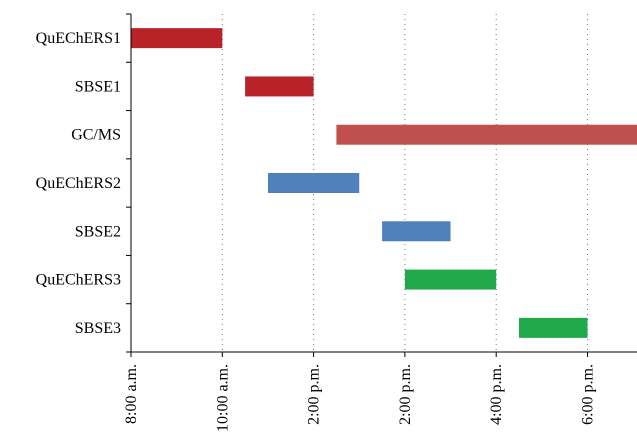 The image size is (637, 448). What do you see at coordinates (553, 327) in the screenshot?
I see `bar-sbse3` at bounding box center [553, 327].